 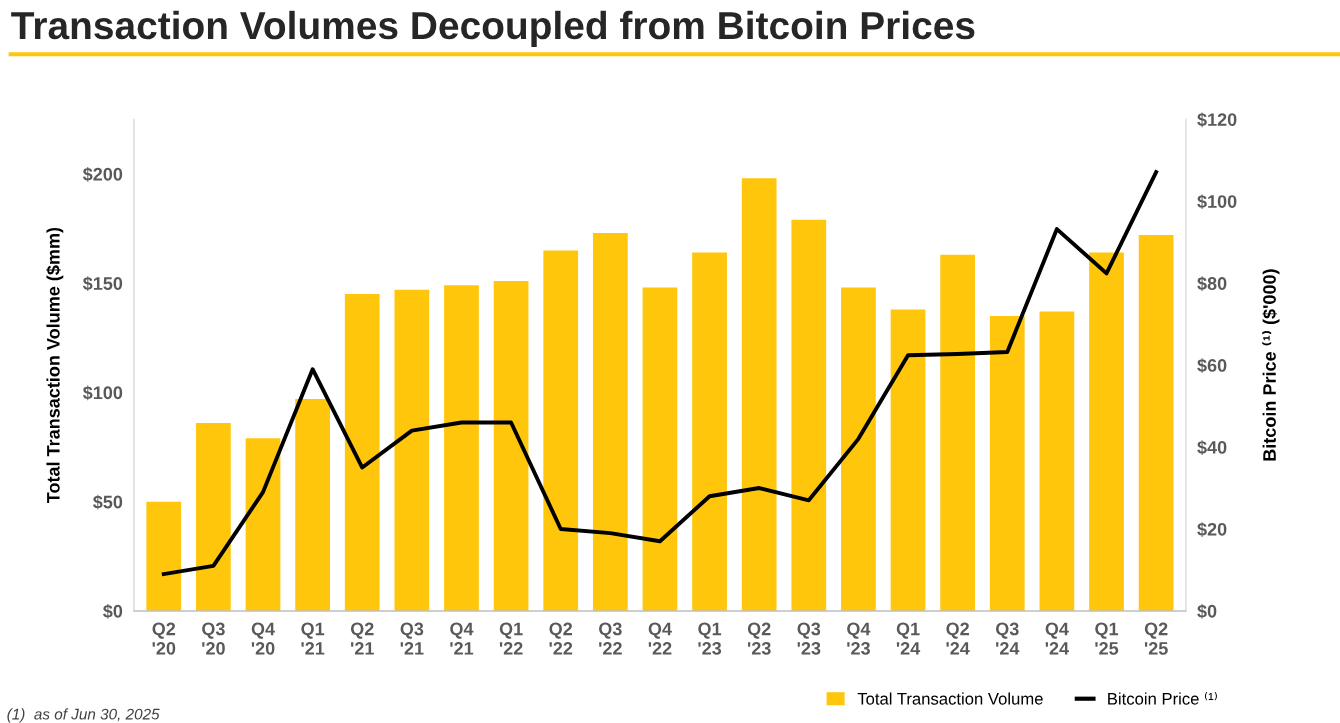 I want to click on y2-tick-label: $0, so click(x=1207, y=611).